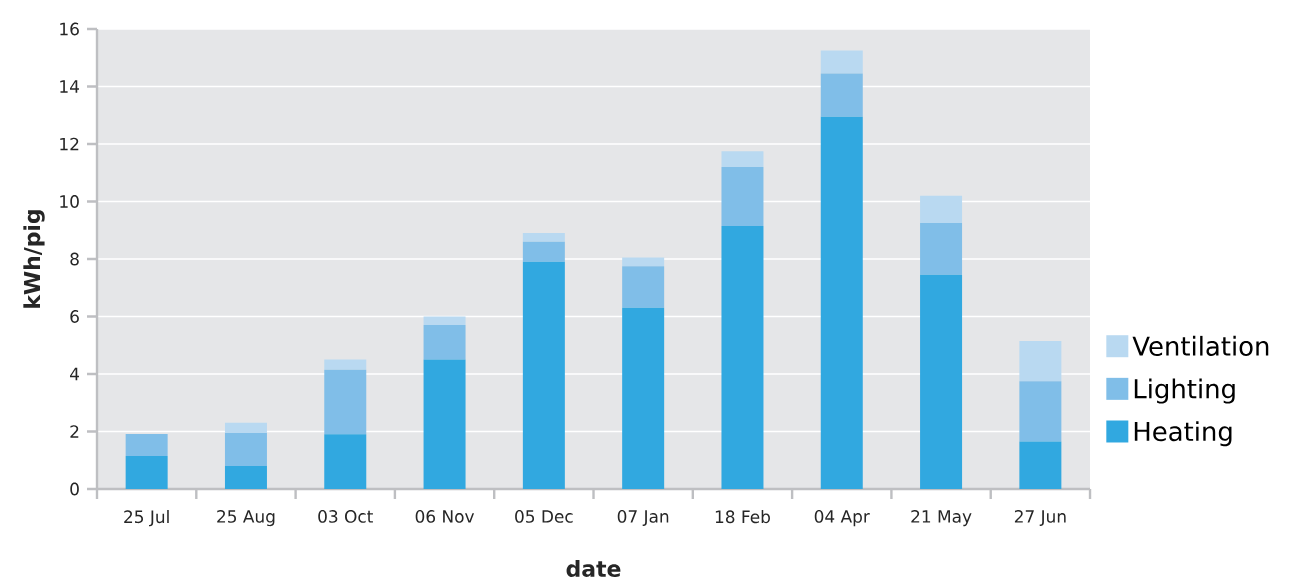 The width and height of the screenshot is (1310, 584). I want to click on y-tick-label: 12, so click(69, 144).